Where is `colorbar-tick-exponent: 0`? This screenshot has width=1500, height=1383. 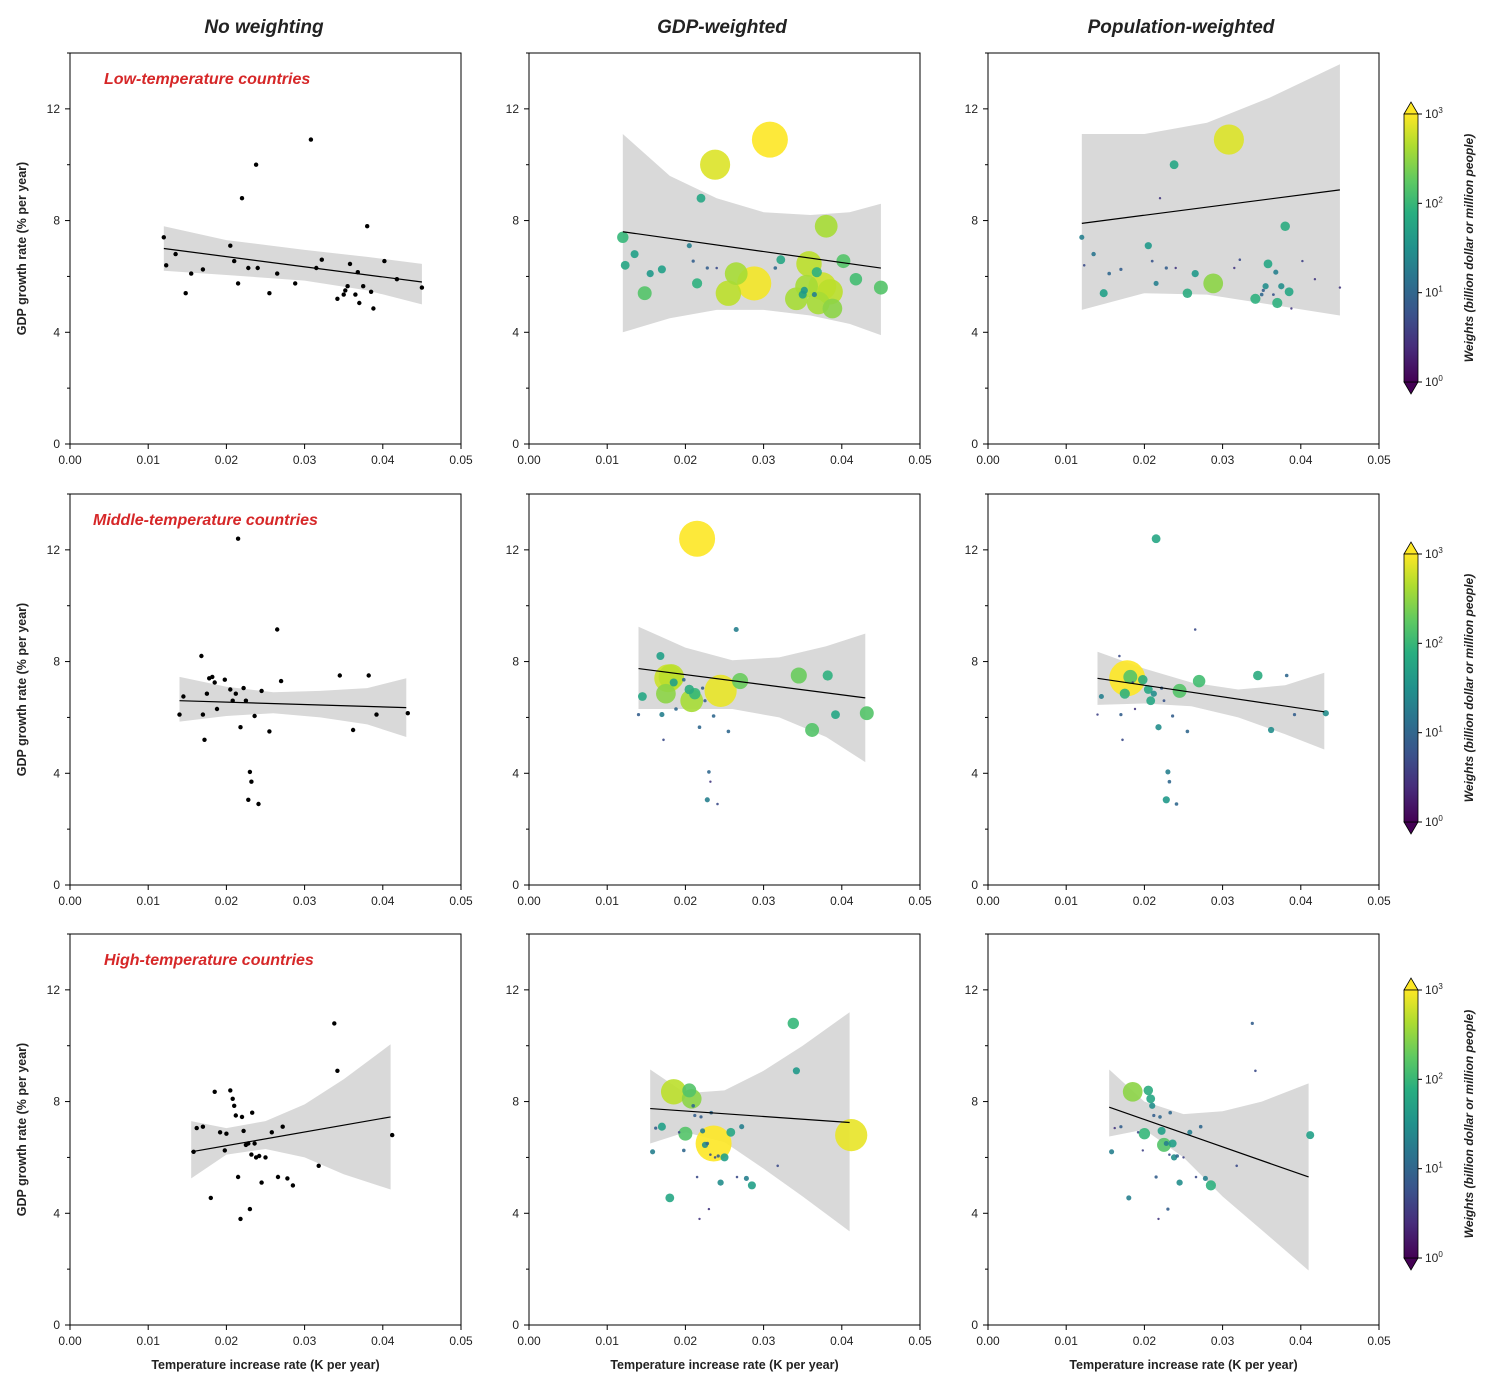 colorbar-tick-exponent: 0 is located at coordinates (1440, 818).